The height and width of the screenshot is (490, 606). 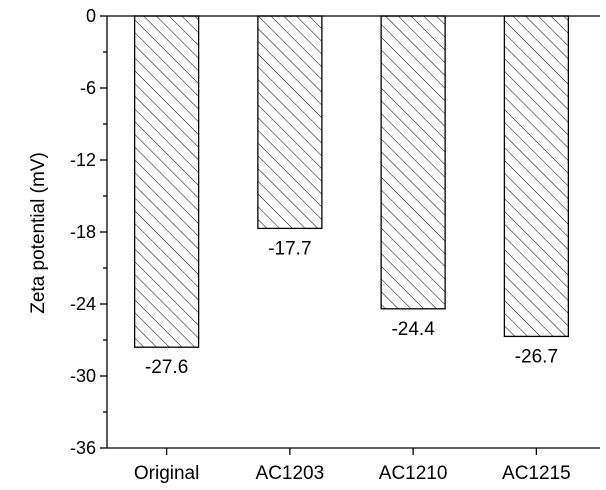 What do you see at coordinates (289, 248) in the screenshot?
I see `data-label-ac1203: -17.7` at bounding box center [289, 248].